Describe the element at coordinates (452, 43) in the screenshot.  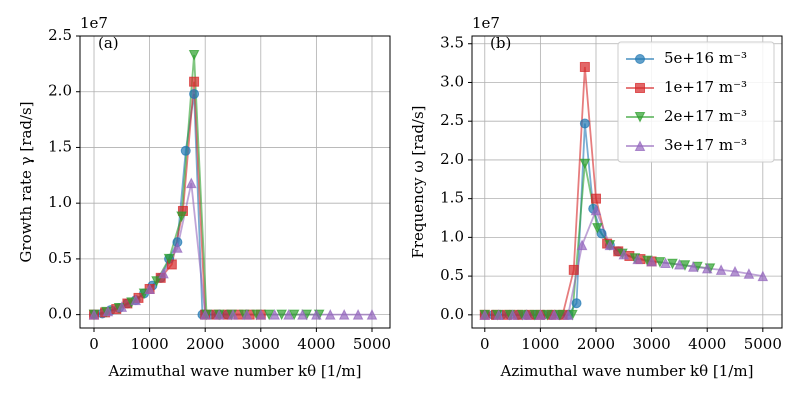
I see `y-tick-label: 3.5` at that location.